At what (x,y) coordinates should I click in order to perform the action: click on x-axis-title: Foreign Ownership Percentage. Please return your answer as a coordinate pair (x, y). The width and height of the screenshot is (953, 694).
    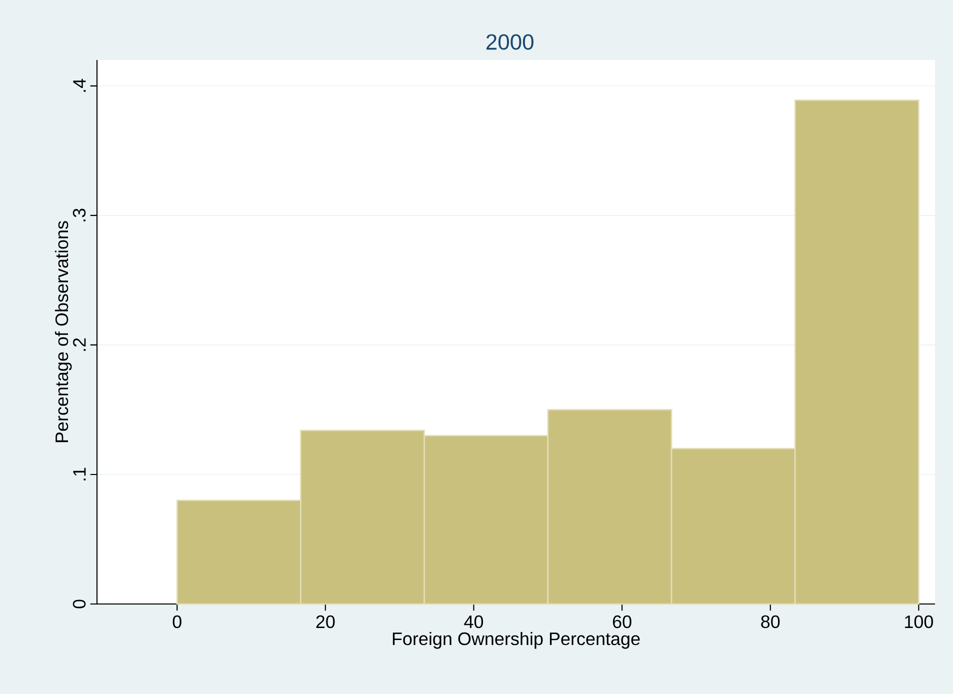
    Looking at the image, I should click on (516, 640).